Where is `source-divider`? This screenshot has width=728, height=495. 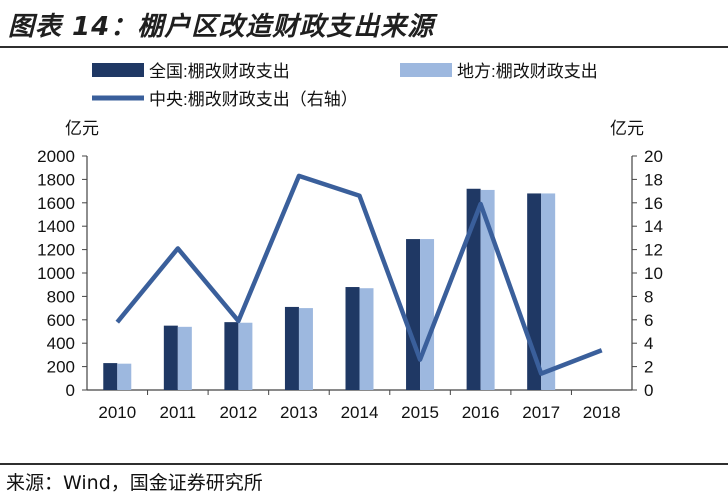
source-divider is located at coordinates (364, 464).